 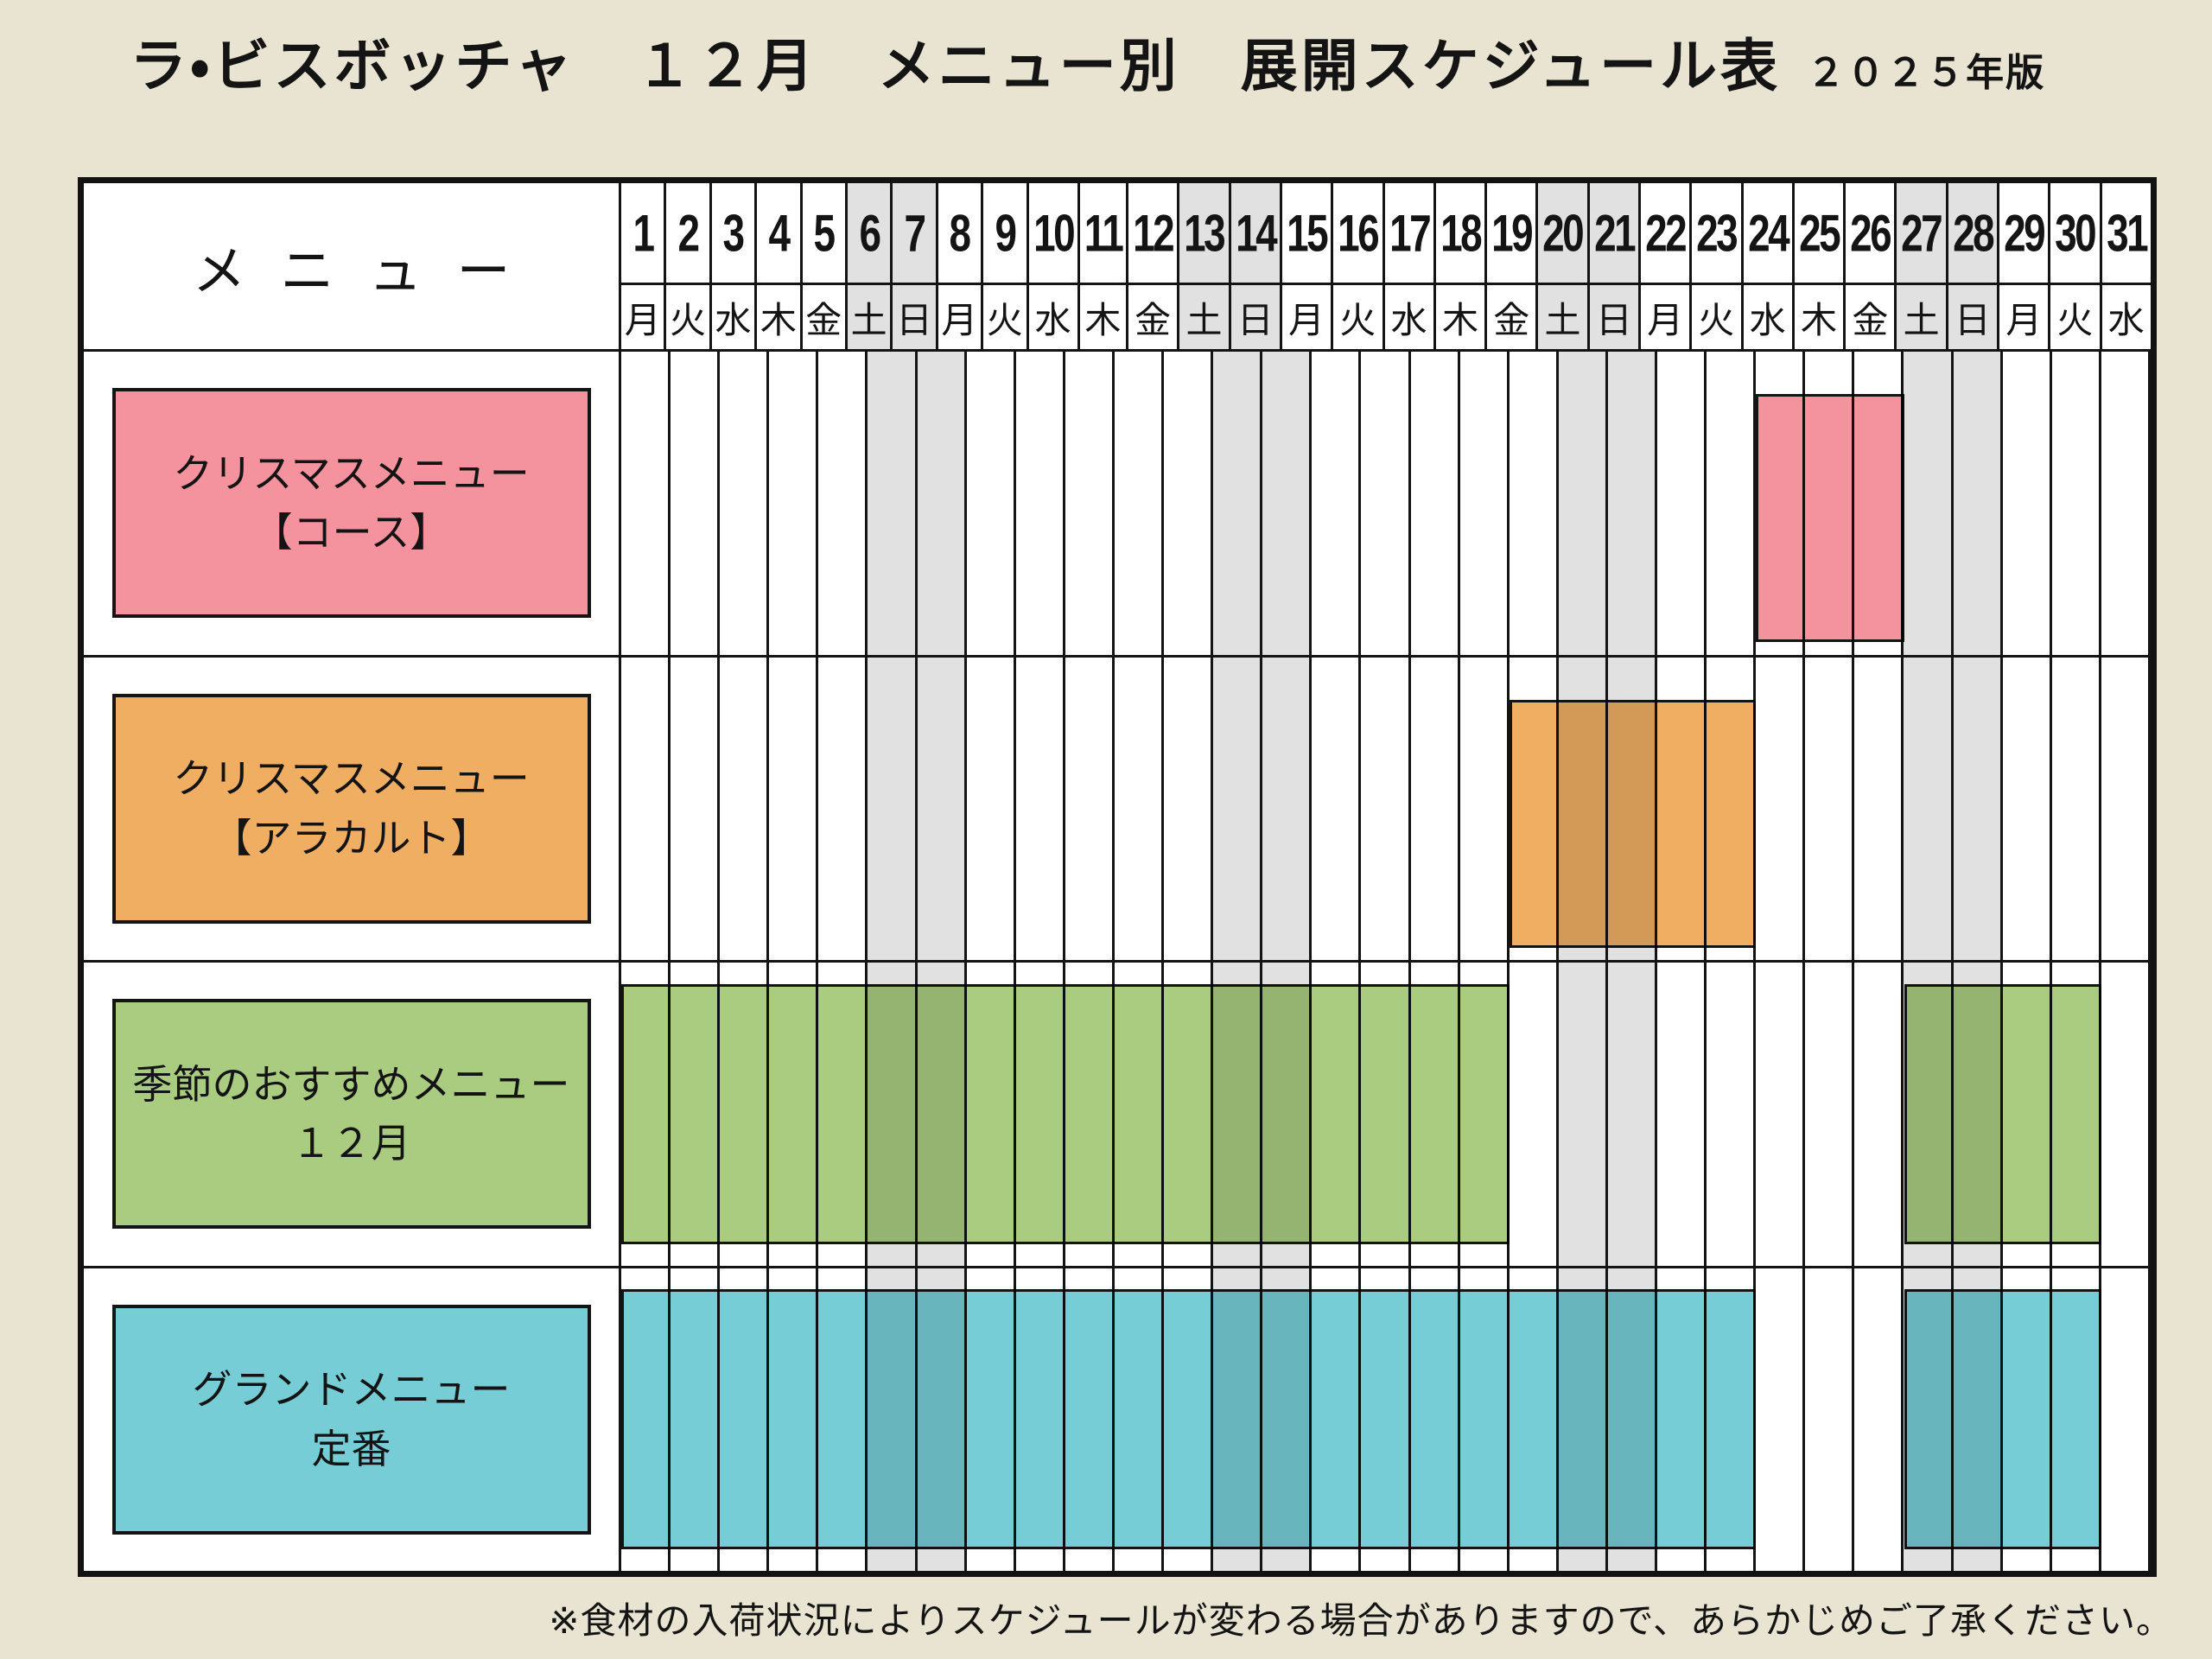 What do you see at coordinates (351, 1448) in the screenshot?
I see `menu-label-line2: 定番` at bounding box center [351, 1448].